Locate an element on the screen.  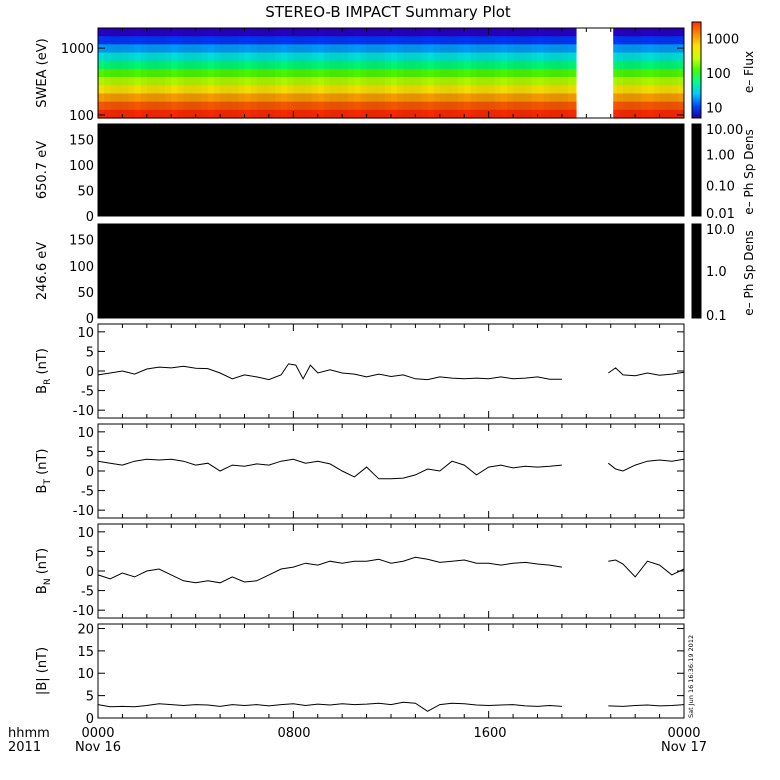
y-axis-label: SWEA (eV) is located at coordinates (42, 72).